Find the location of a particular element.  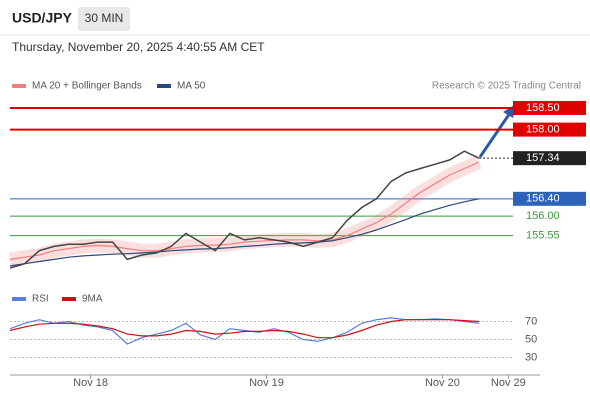

legend-label: MA 20 + Bollinger Bands is located at coordinates (87, 86).